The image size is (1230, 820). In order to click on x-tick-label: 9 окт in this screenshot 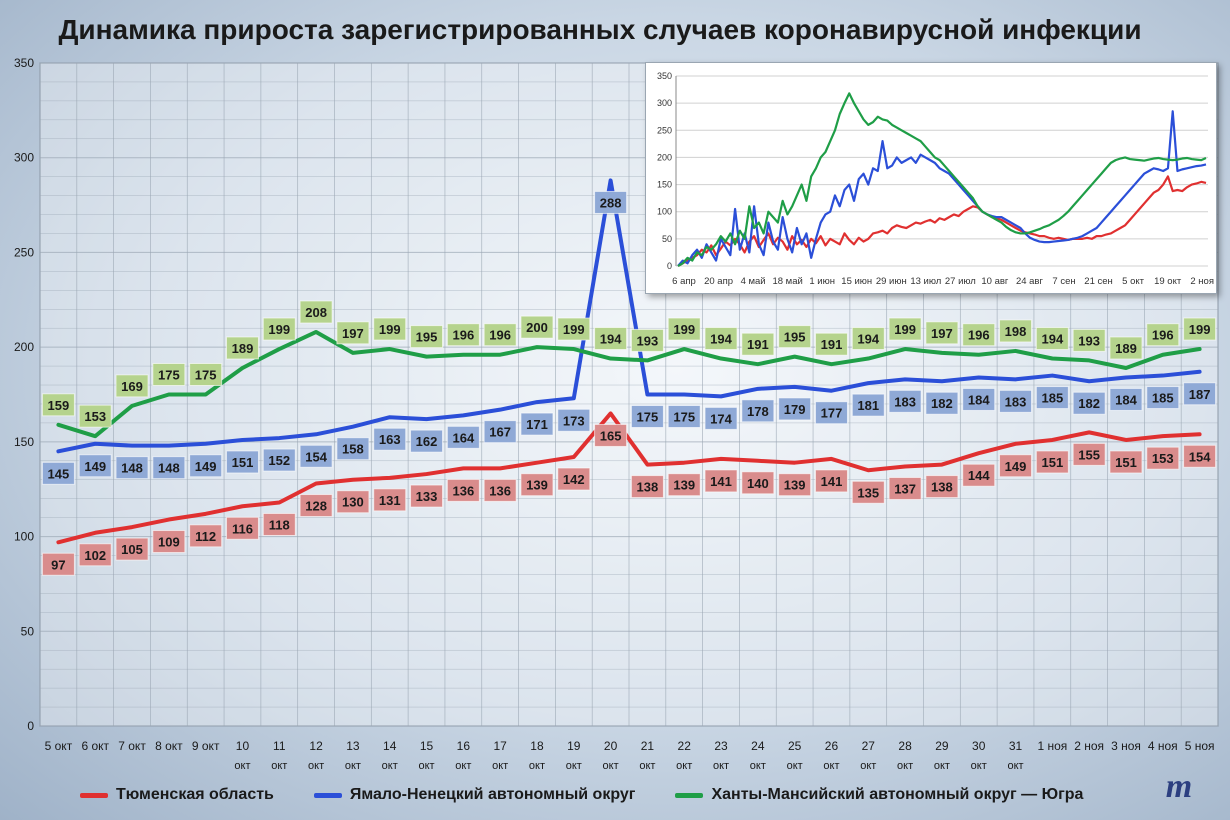, I will do `click(206, 746)`.